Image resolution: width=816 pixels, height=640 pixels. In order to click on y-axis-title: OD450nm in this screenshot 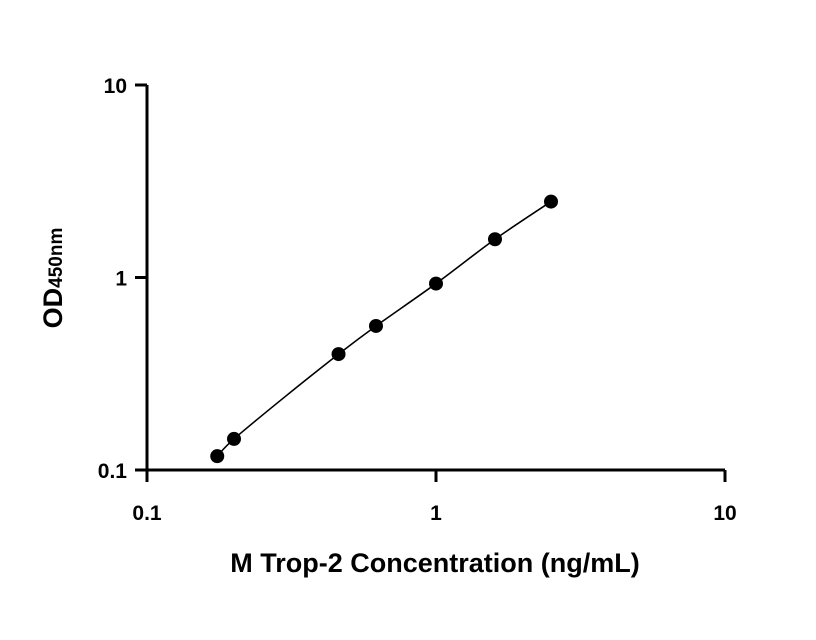, I will do `click(53, 278)`.